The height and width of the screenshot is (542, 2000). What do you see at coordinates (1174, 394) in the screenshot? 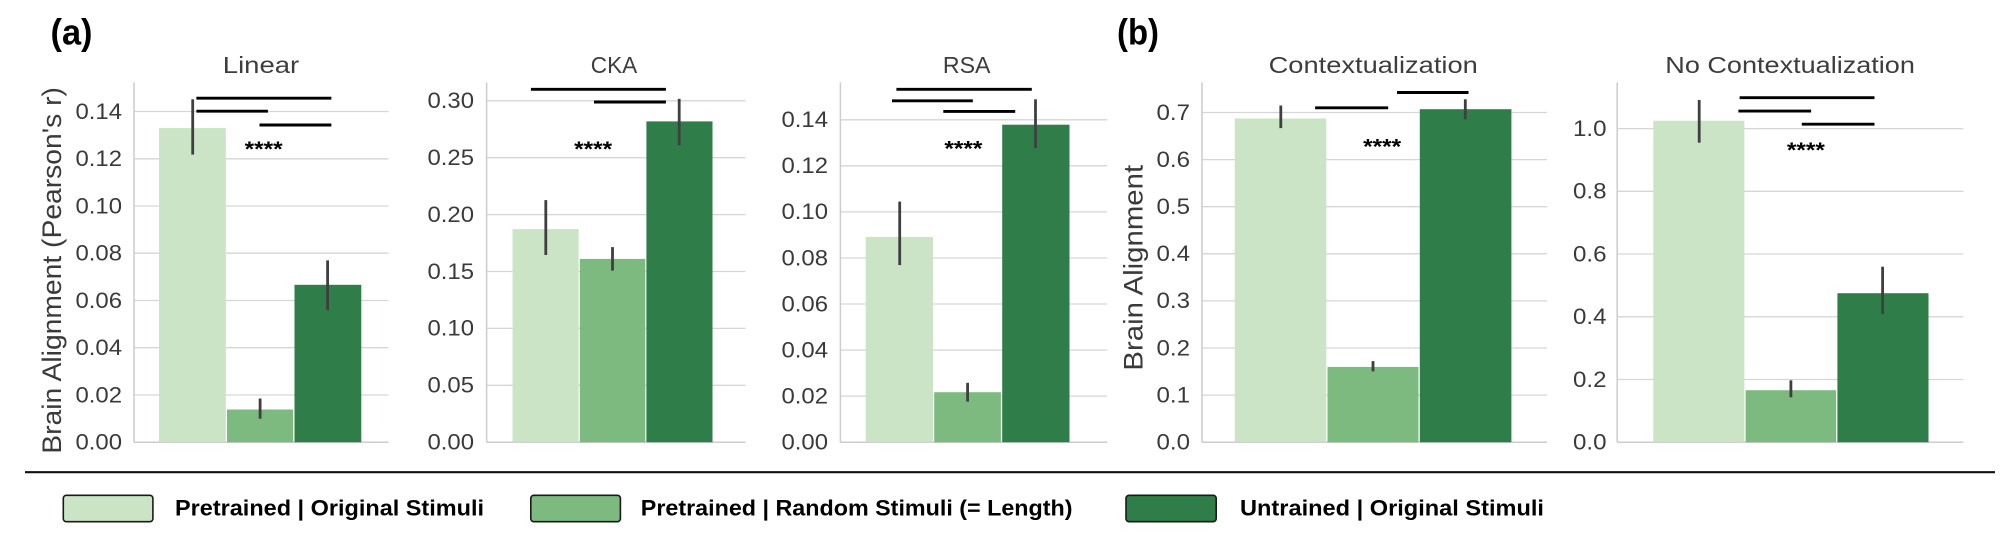
I see `svg-text: 0.1` at bounding box center [1174, 394].